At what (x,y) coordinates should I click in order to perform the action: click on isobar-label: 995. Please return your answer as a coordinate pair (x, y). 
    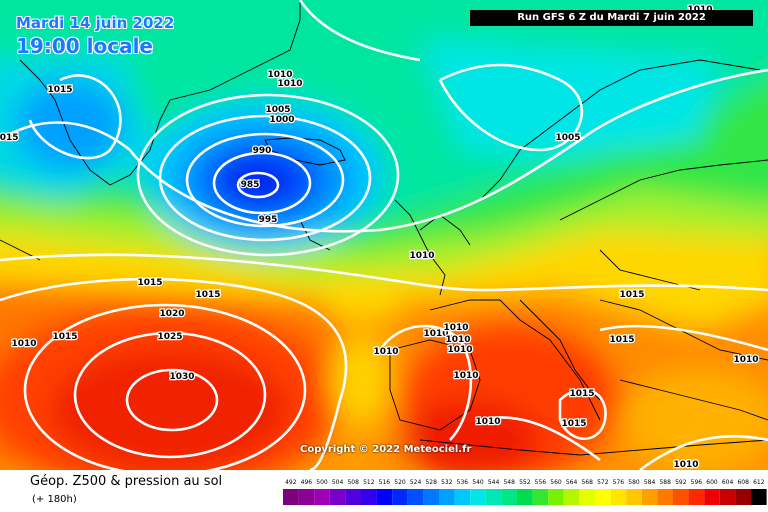
    Looking at the image, I should click on (268, 220).